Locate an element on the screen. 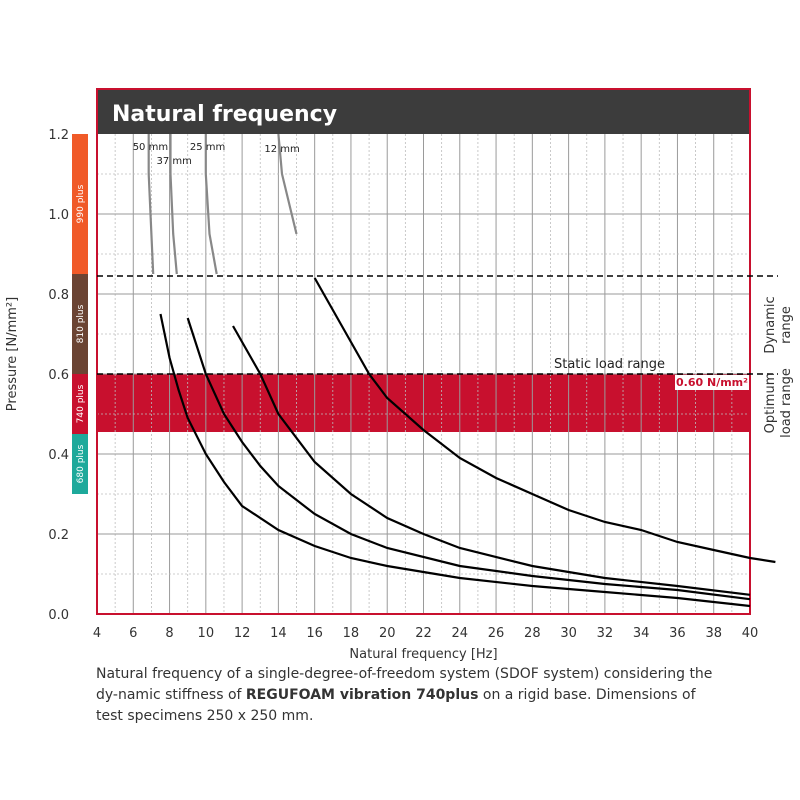 Image resolution: width=800 pixels, height=800 pixels. y-axis-label: Pressure [N/mm²] is located at coordinates (12, 354).